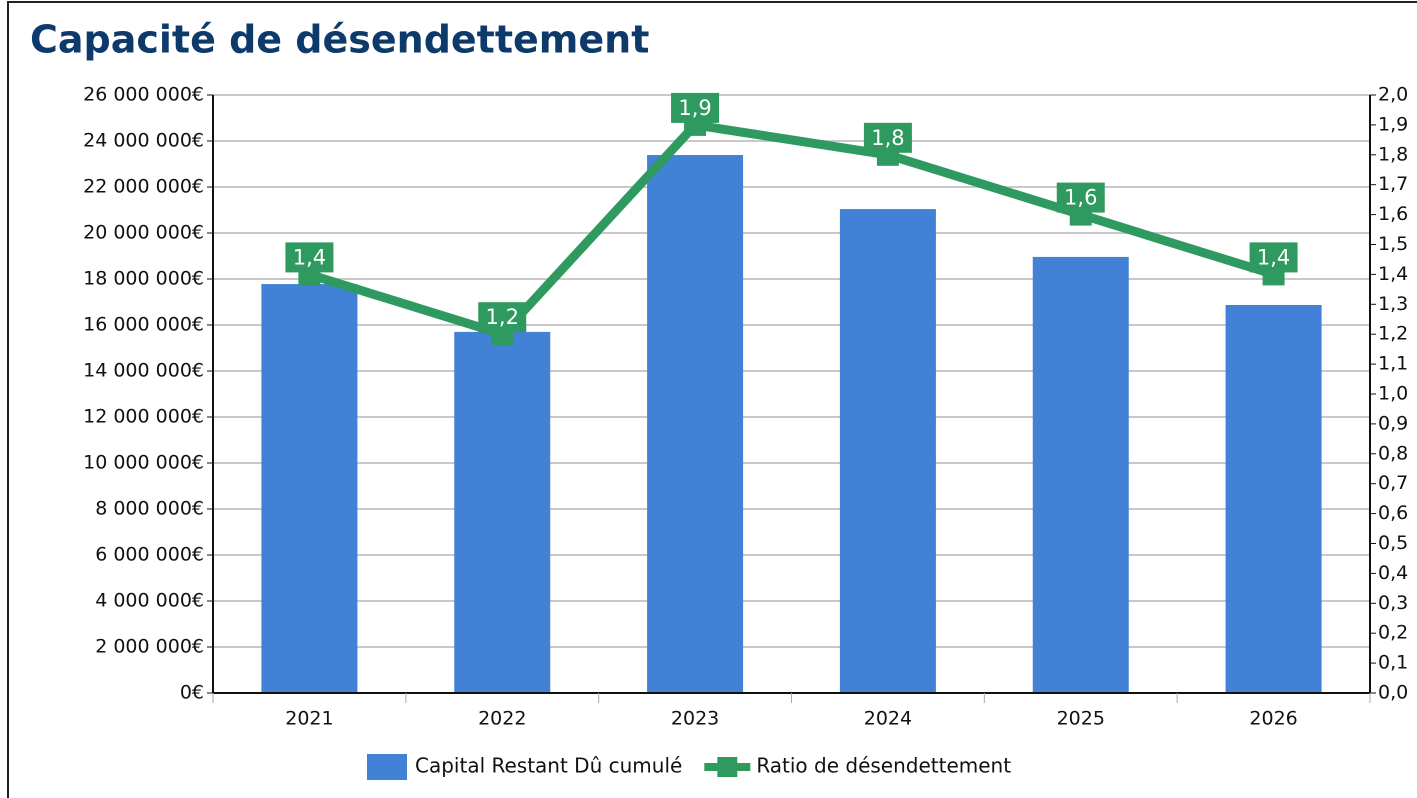  What do you see at coordinates (339, 40) in the screenshot?
I see `chart-title: Capacité de désendettement` at bounding box center [339, 40].